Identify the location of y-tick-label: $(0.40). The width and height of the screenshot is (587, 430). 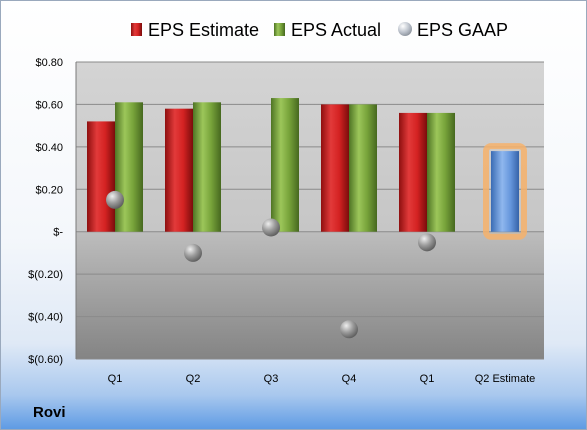
(45, 318).